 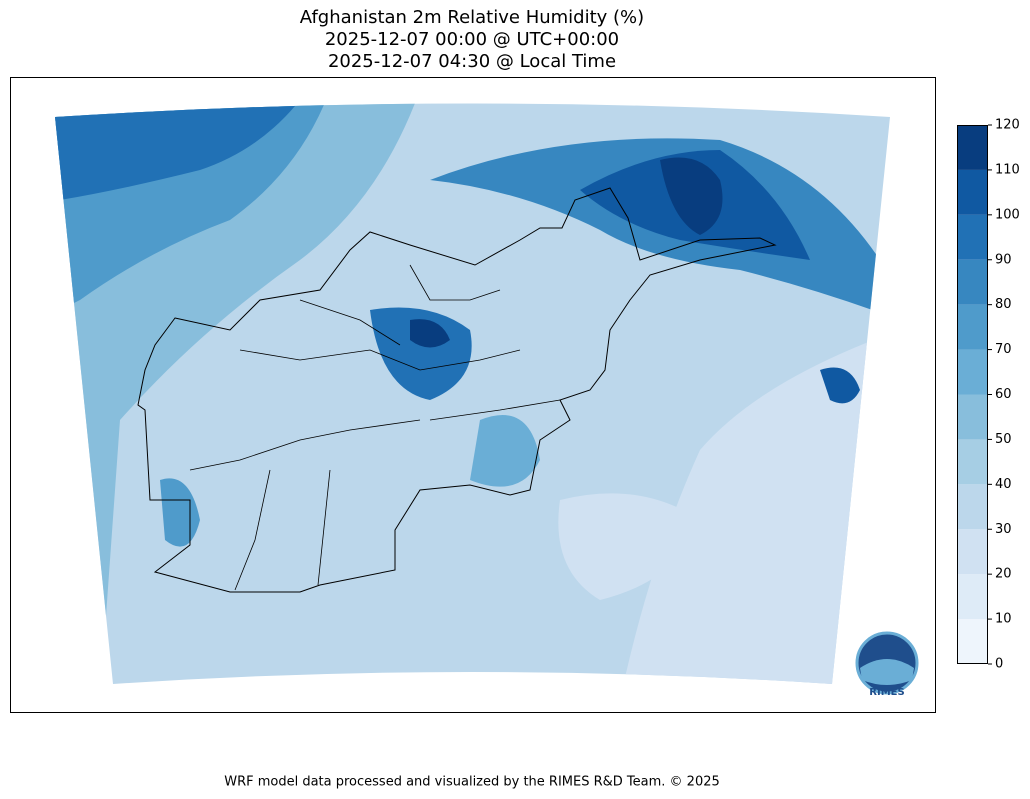 I want to click on logo: RIMES, so click(x=887, y=664).